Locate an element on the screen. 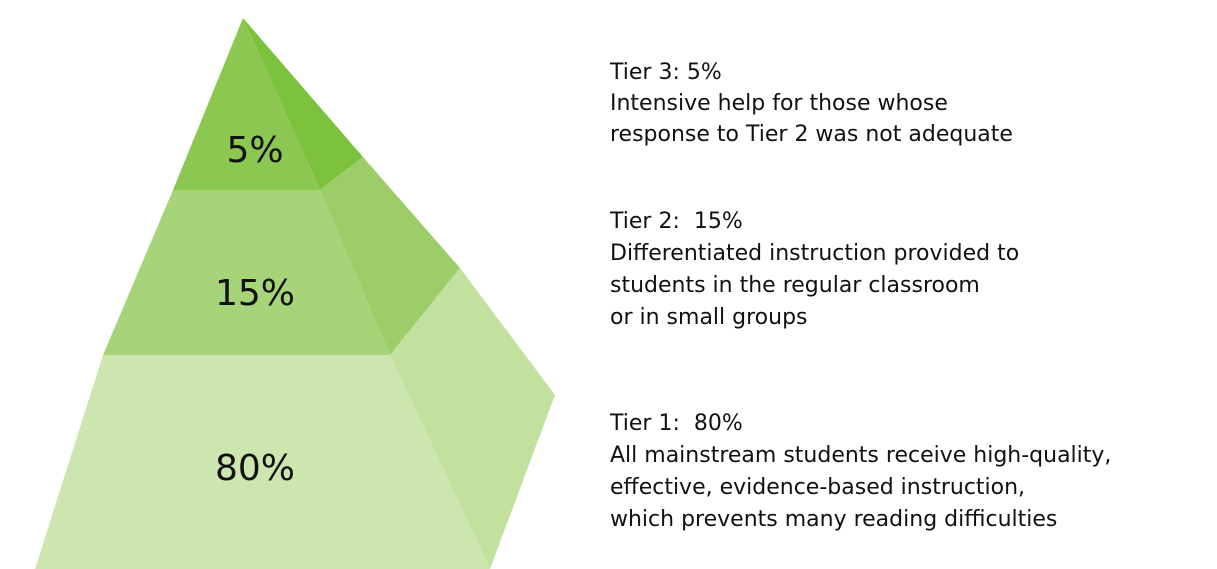 The width and height of the screenshot is (1217, 569). tier-heading: Tier 3: 5% is located at coordinates (665, 72).